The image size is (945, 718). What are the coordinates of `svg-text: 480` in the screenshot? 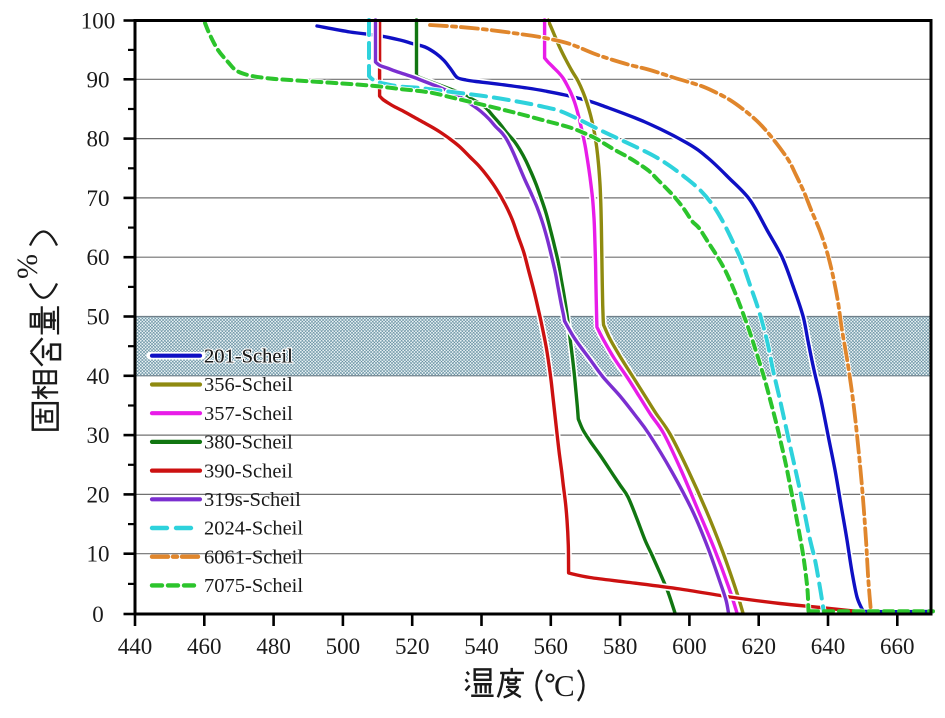 It's located at (273, 646).